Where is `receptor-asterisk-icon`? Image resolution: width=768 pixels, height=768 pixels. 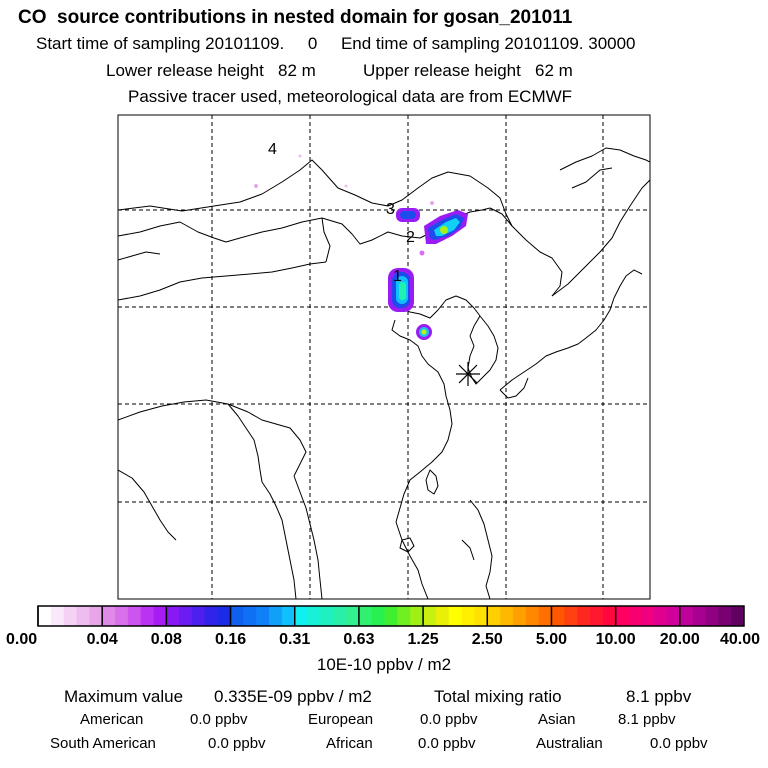
receptor-asterisk-icon is located at coordinates (468, 374).